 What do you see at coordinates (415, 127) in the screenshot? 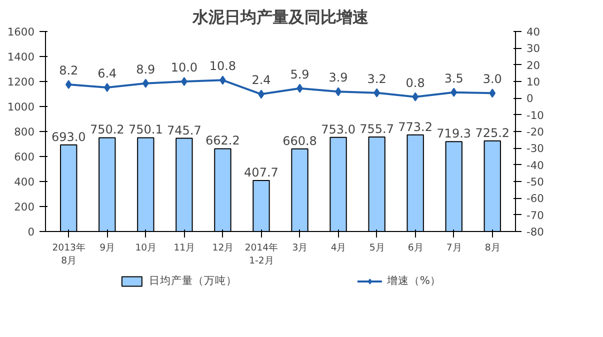
I see `data-label: 773.2` at bounding box center [415, 127].